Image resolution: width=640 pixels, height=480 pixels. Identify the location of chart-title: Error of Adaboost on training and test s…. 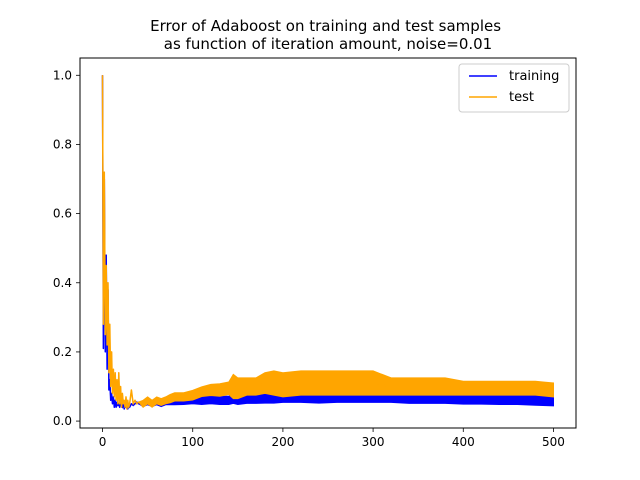
(328, 35).